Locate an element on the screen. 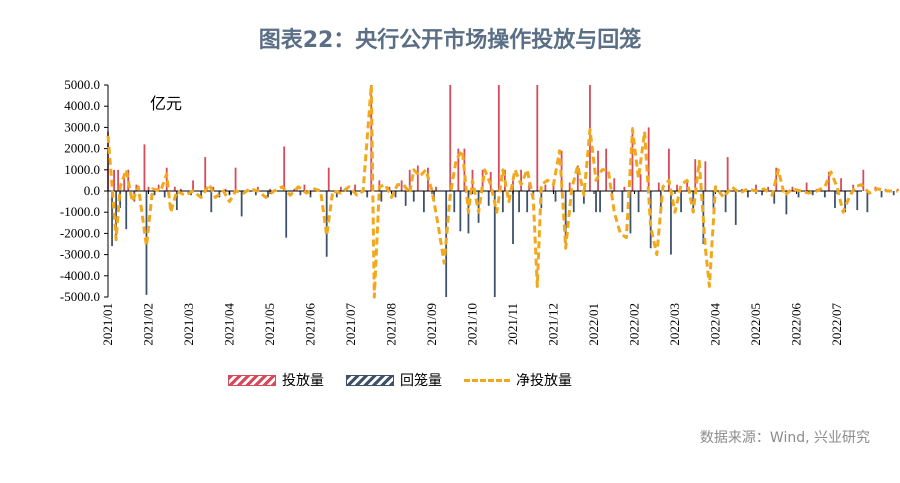 Image resolution: width=900 pixels, height=483 pixels. y-tick-label: -1000.0 is located at coordinates (80, 211).